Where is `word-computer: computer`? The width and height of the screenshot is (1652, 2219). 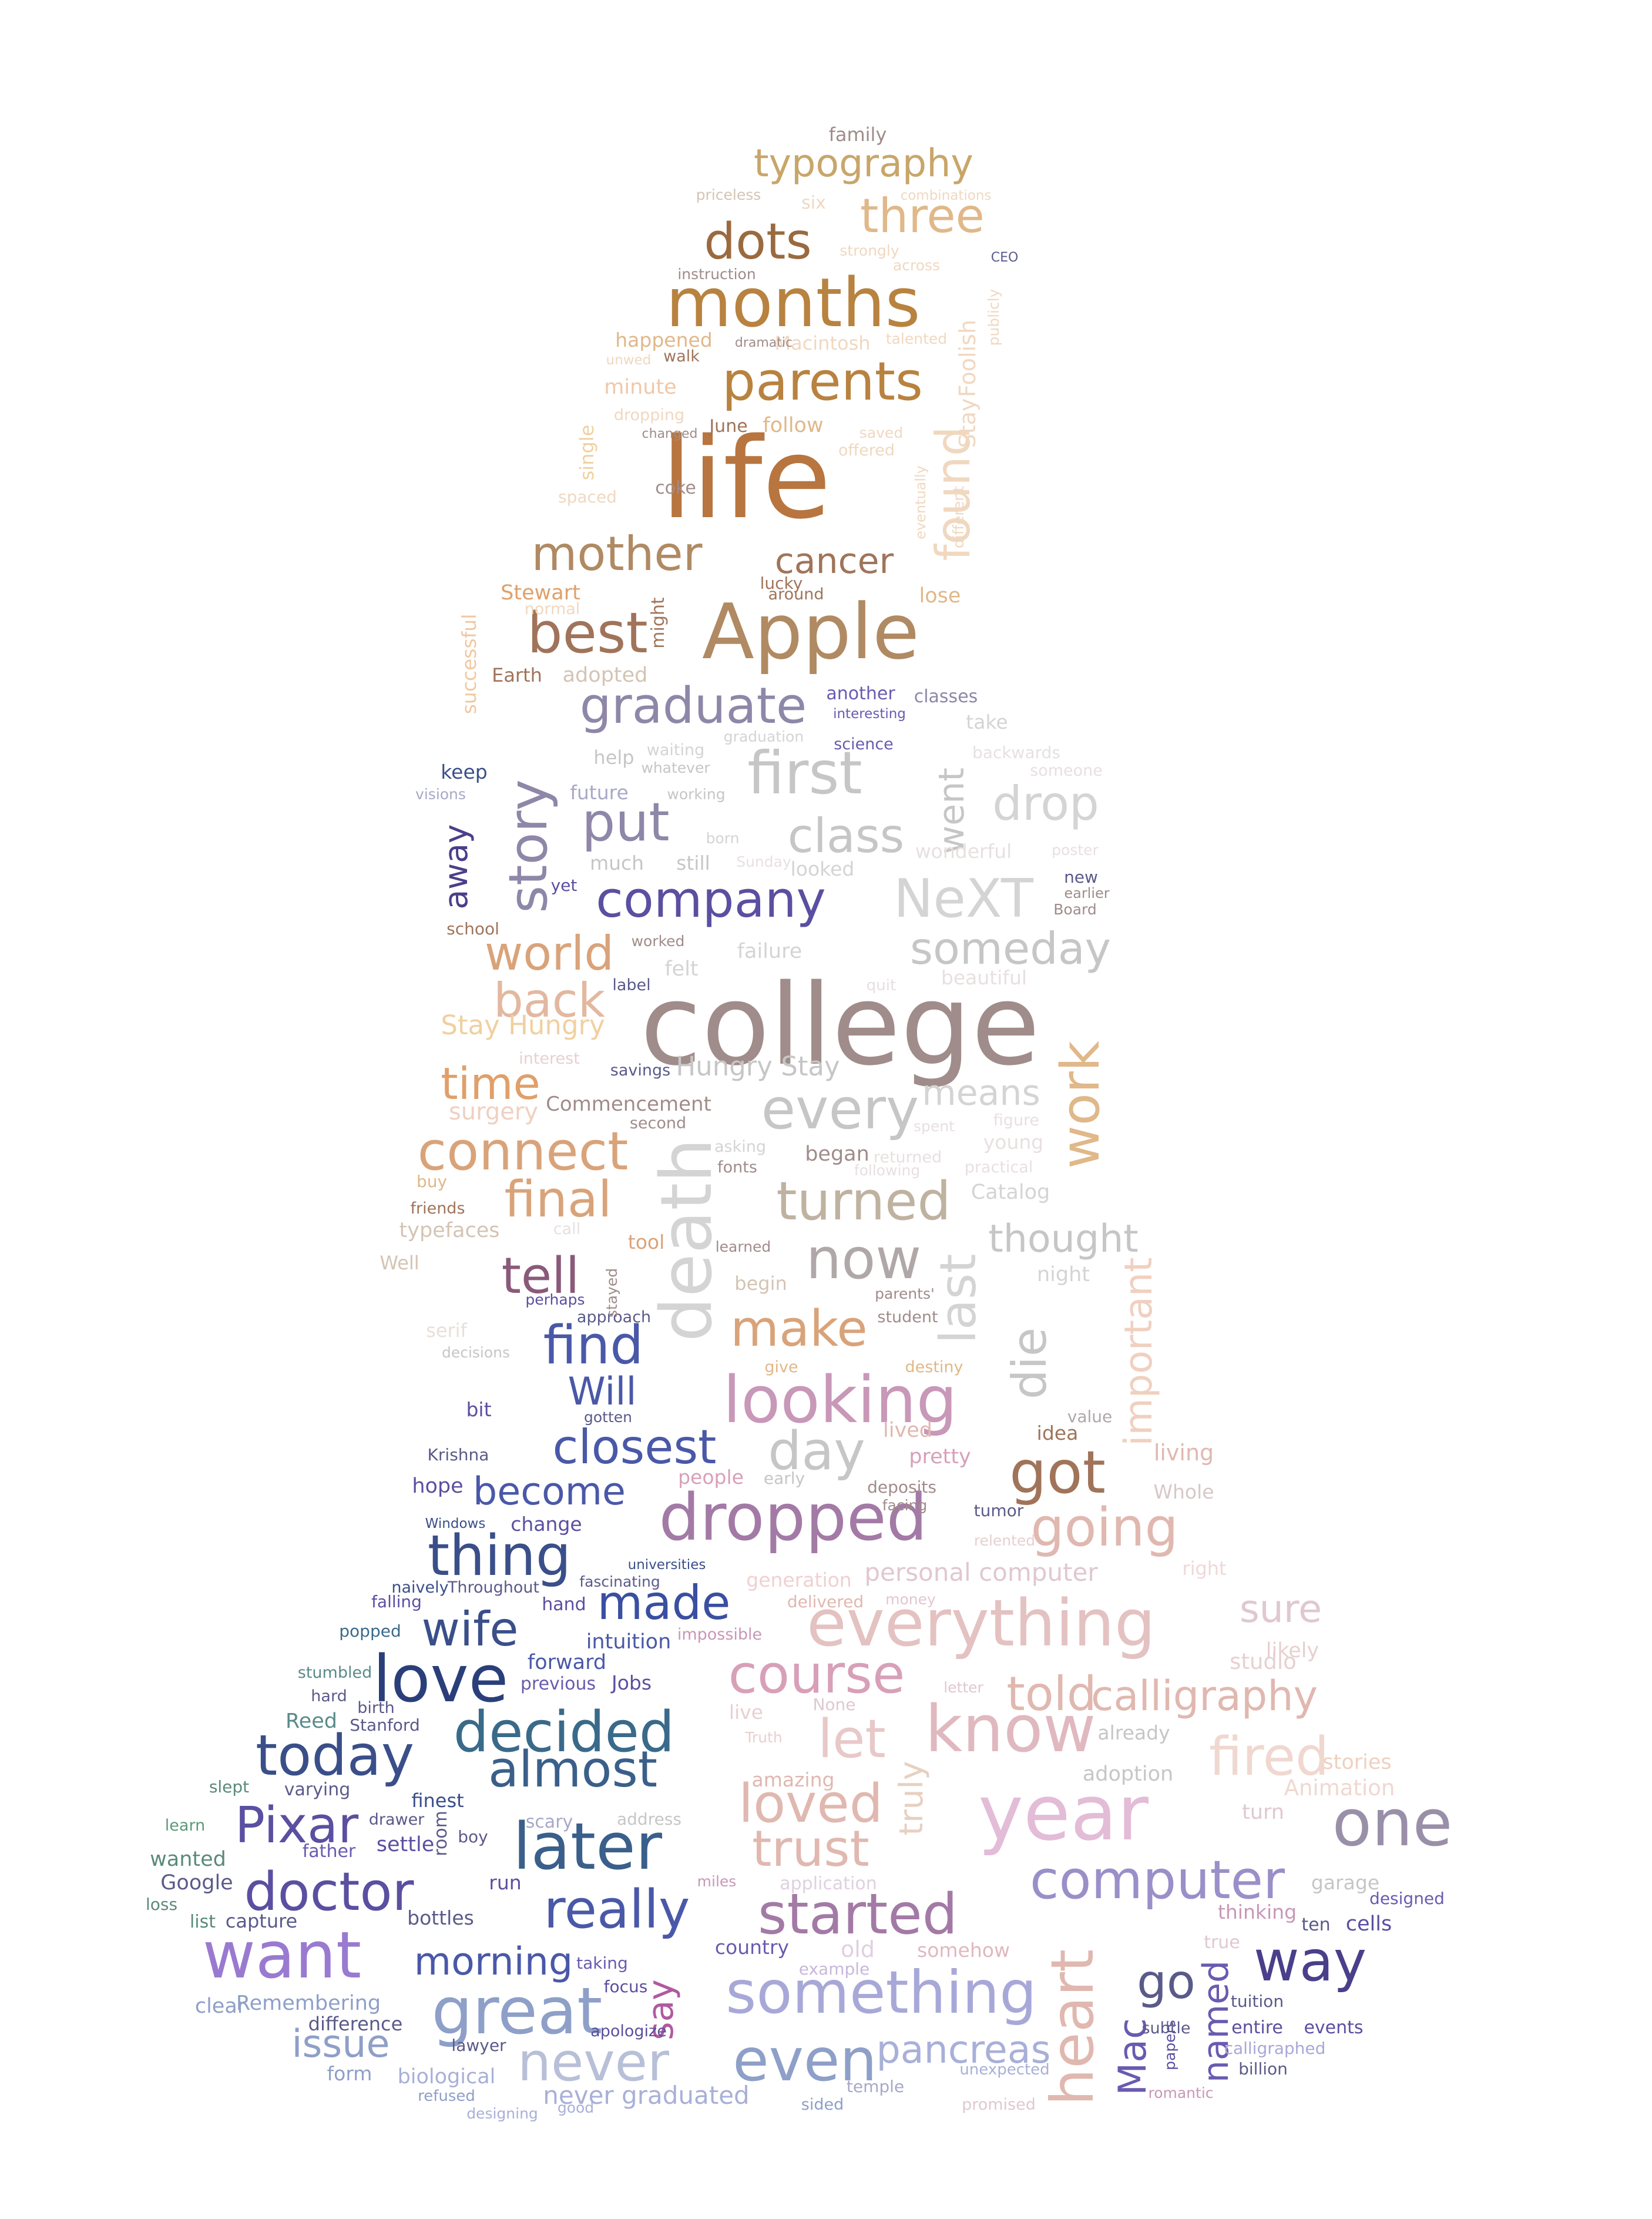
word-computer: computer is located at coordinates (1157, 1880).